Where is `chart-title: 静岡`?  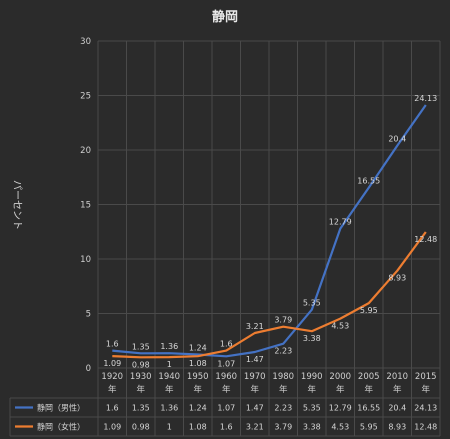
chart-title: 静岡 is located at coordinates (225, 17).